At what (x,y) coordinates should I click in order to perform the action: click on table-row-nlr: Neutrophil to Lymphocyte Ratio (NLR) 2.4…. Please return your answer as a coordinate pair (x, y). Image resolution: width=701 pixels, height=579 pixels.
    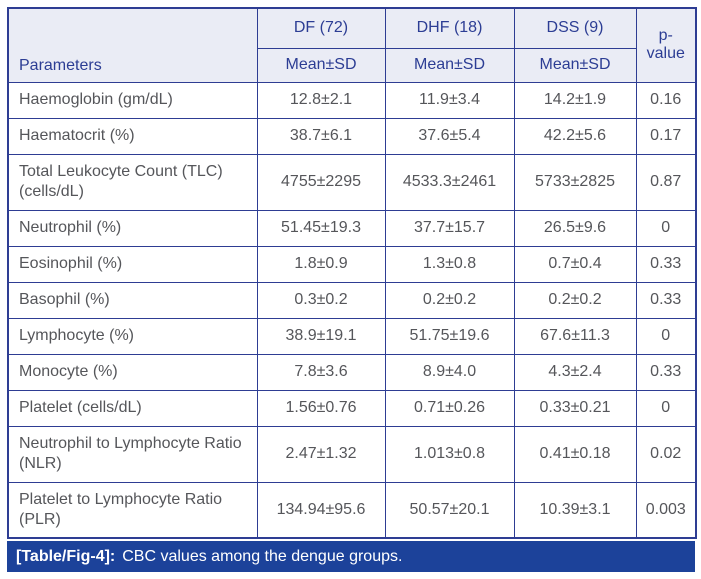
    Looking at the image, I should click on (352, 454).